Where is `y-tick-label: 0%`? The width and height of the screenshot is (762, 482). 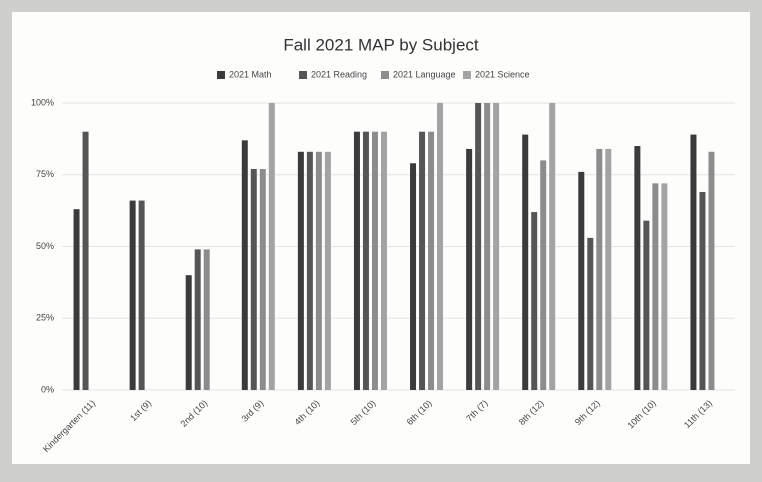 y-tick-label: 0% is located at coordinates (47, 389).